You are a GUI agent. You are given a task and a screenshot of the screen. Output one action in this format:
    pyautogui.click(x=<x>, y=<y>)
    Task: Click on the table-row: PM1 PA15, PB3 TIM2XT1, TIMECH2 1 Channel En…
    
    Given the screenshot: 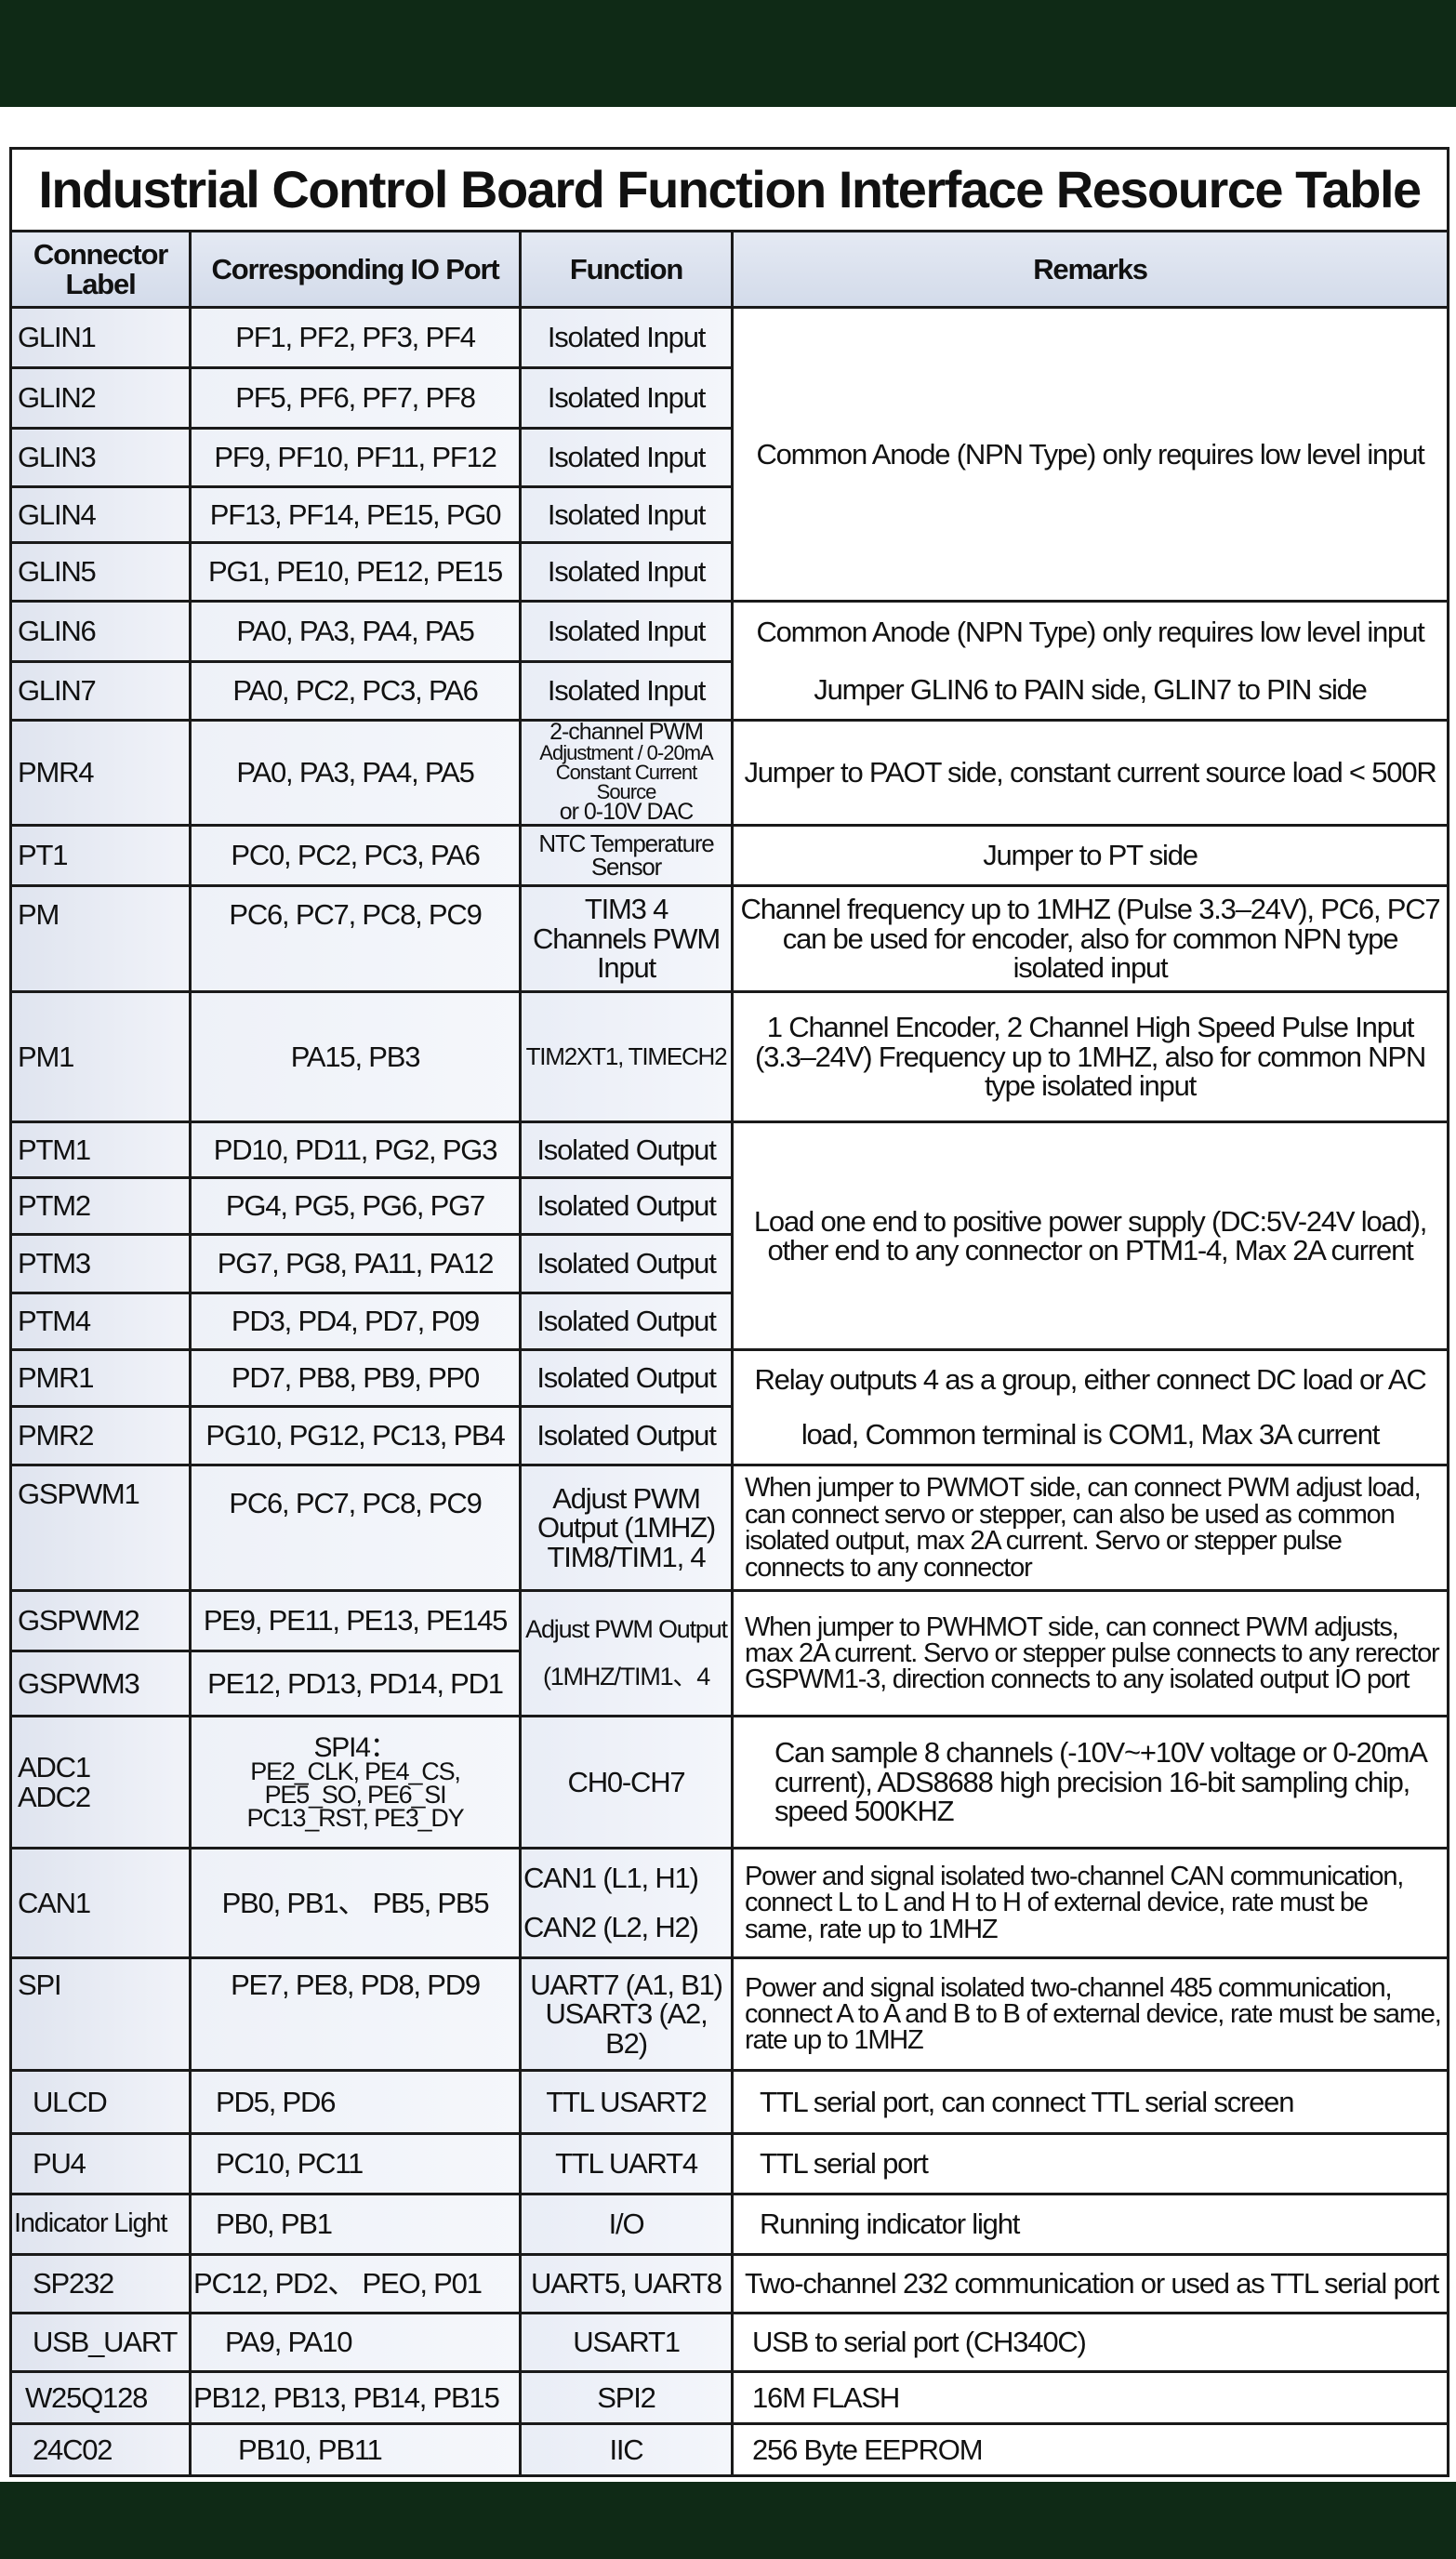 What is the action you would take?
    pyautogui.click(x=729, y=1057)
    